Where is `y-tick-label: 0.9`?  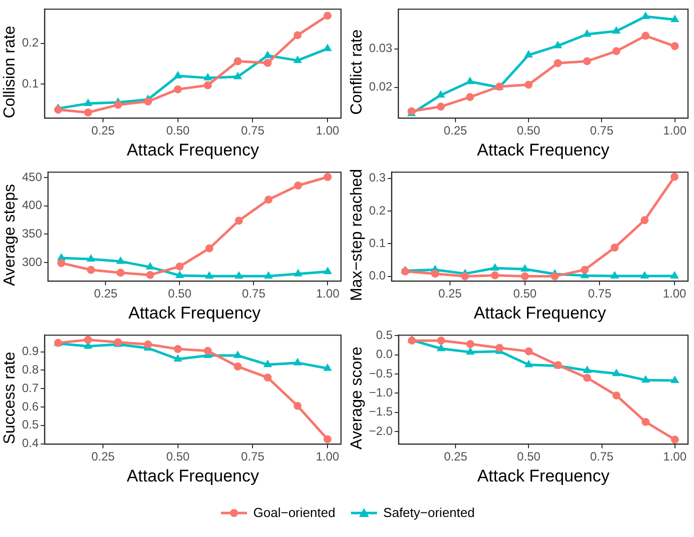 y-tick-label: 0.9 is located at coordinates (30, 351).